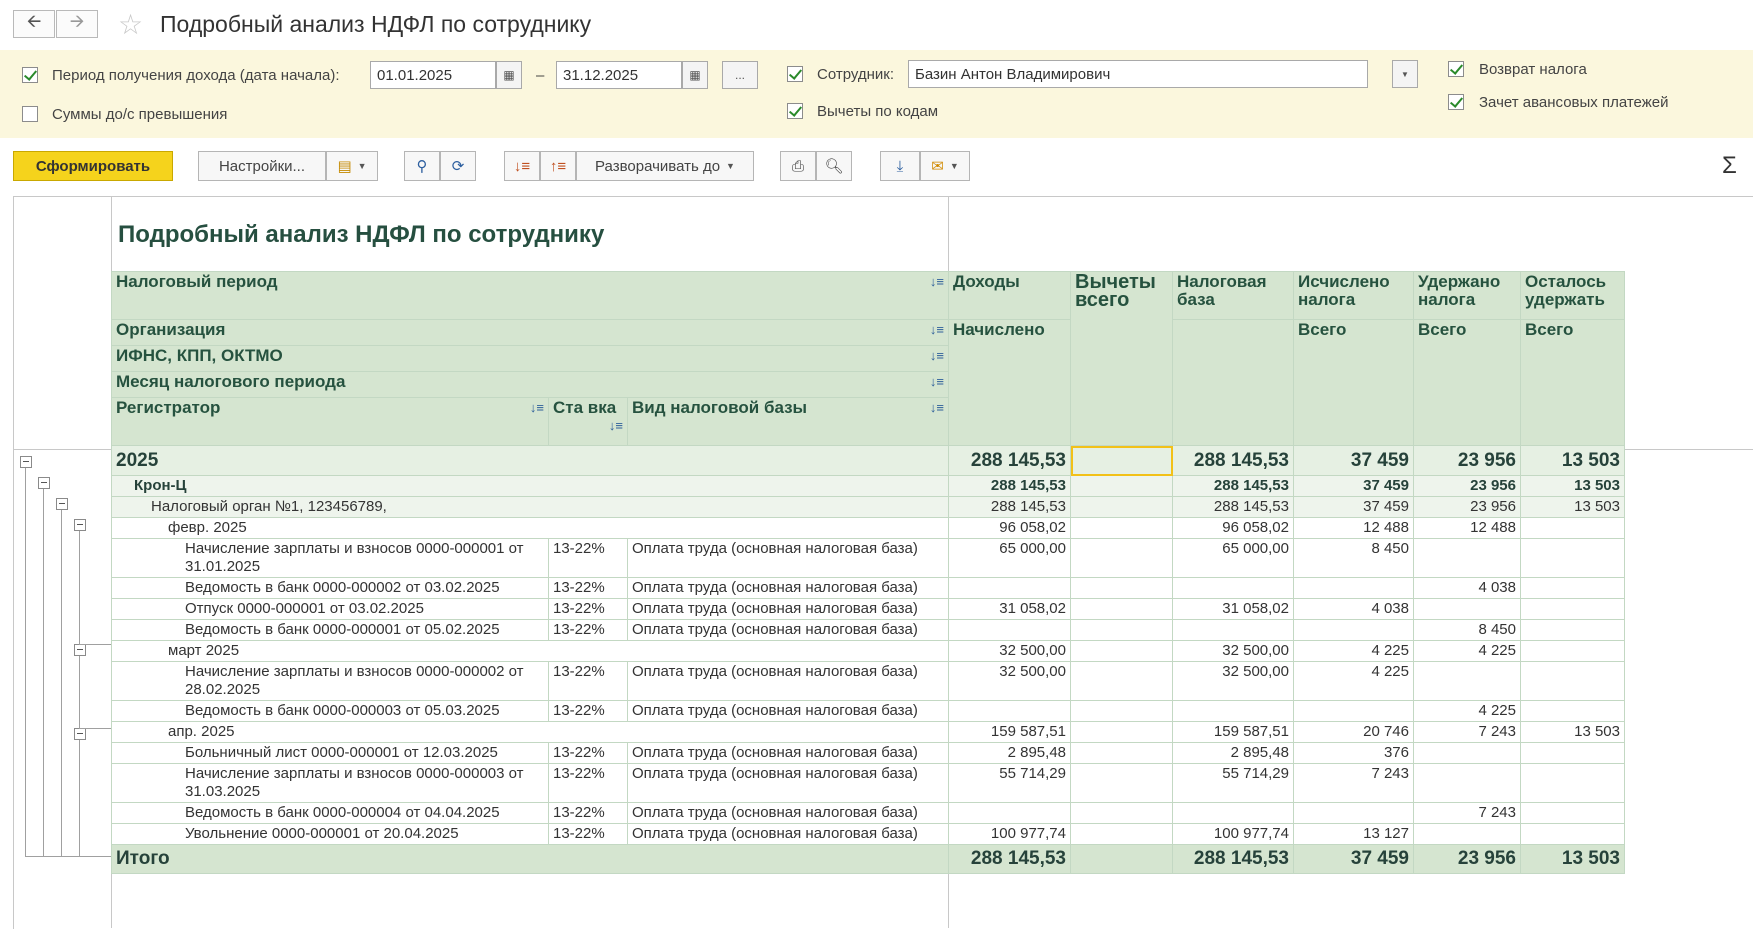  What do you see at coordinates (1353, 558) in the screenshot?
I see `detail-calc: 8 450` at bounding box center [1353, 558].